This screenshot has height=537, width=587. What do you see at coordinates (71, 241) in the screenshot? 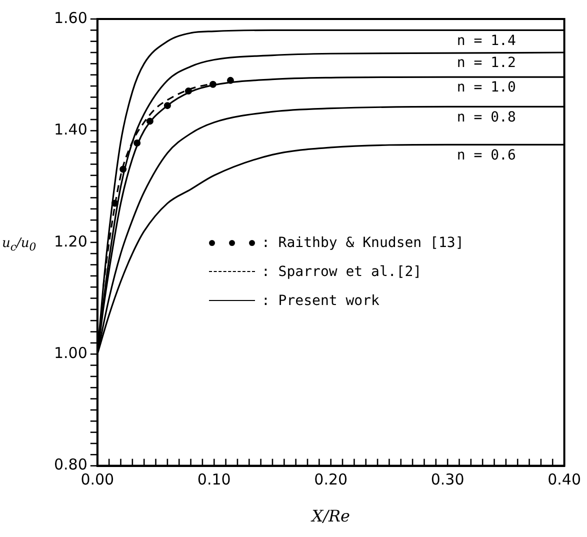
I see `y-tick-label: 1.20` at bounding box center [71, 241].